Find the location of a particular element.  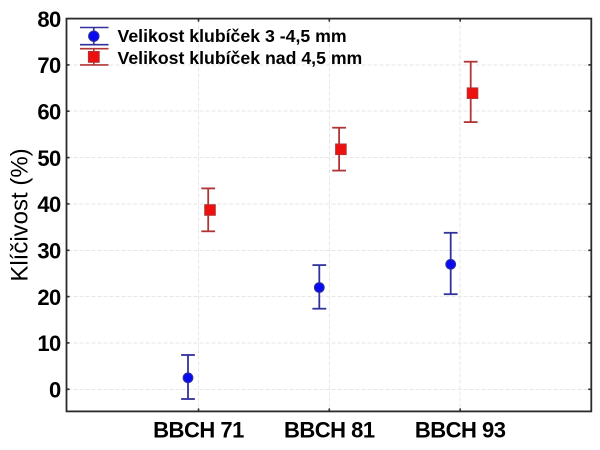

svg-text: 0 is located at coordinates (55, 390).